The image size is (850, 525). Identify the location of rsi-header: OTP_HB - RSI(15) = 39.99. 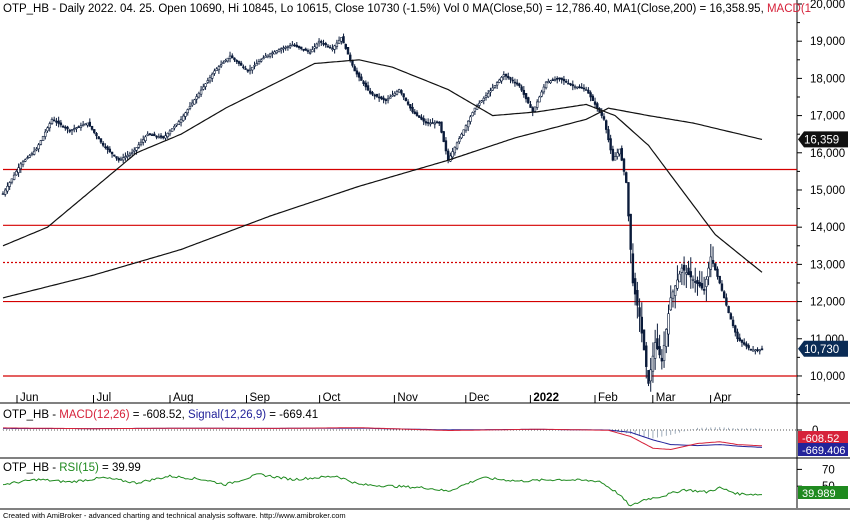
(72, 468).